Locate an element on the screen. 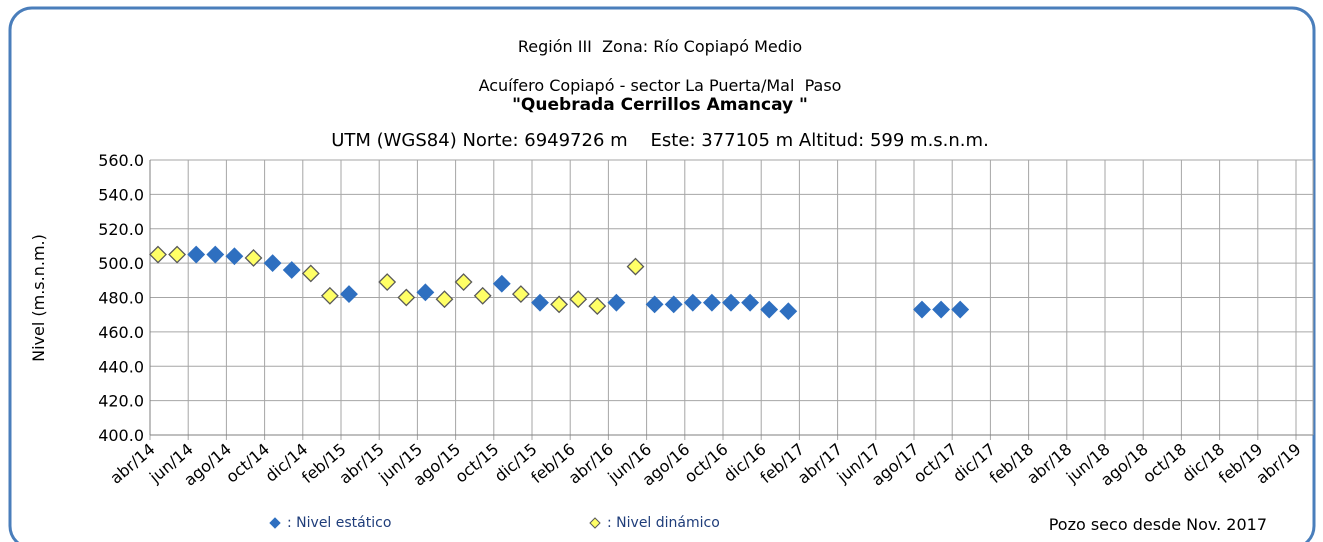 Image resolution: width=1323 pixels, height=542 pixels. y-tick-label: 440.0 is located at coordinates (121, 366).